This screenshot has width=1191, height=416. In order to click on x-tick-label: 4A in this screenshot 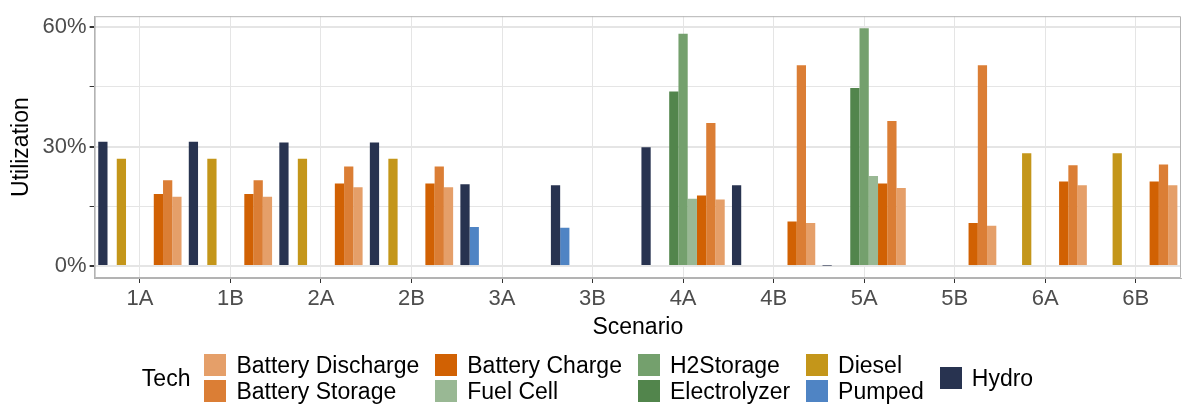, I will do `click(683, 298)`.